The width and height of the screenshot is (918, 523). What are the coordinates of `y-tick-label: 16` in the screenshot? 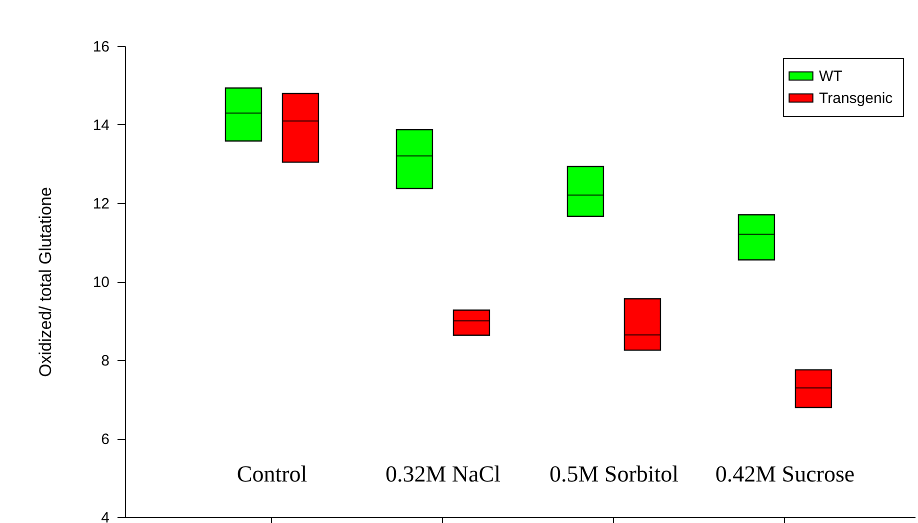 It's located at (101, 47).